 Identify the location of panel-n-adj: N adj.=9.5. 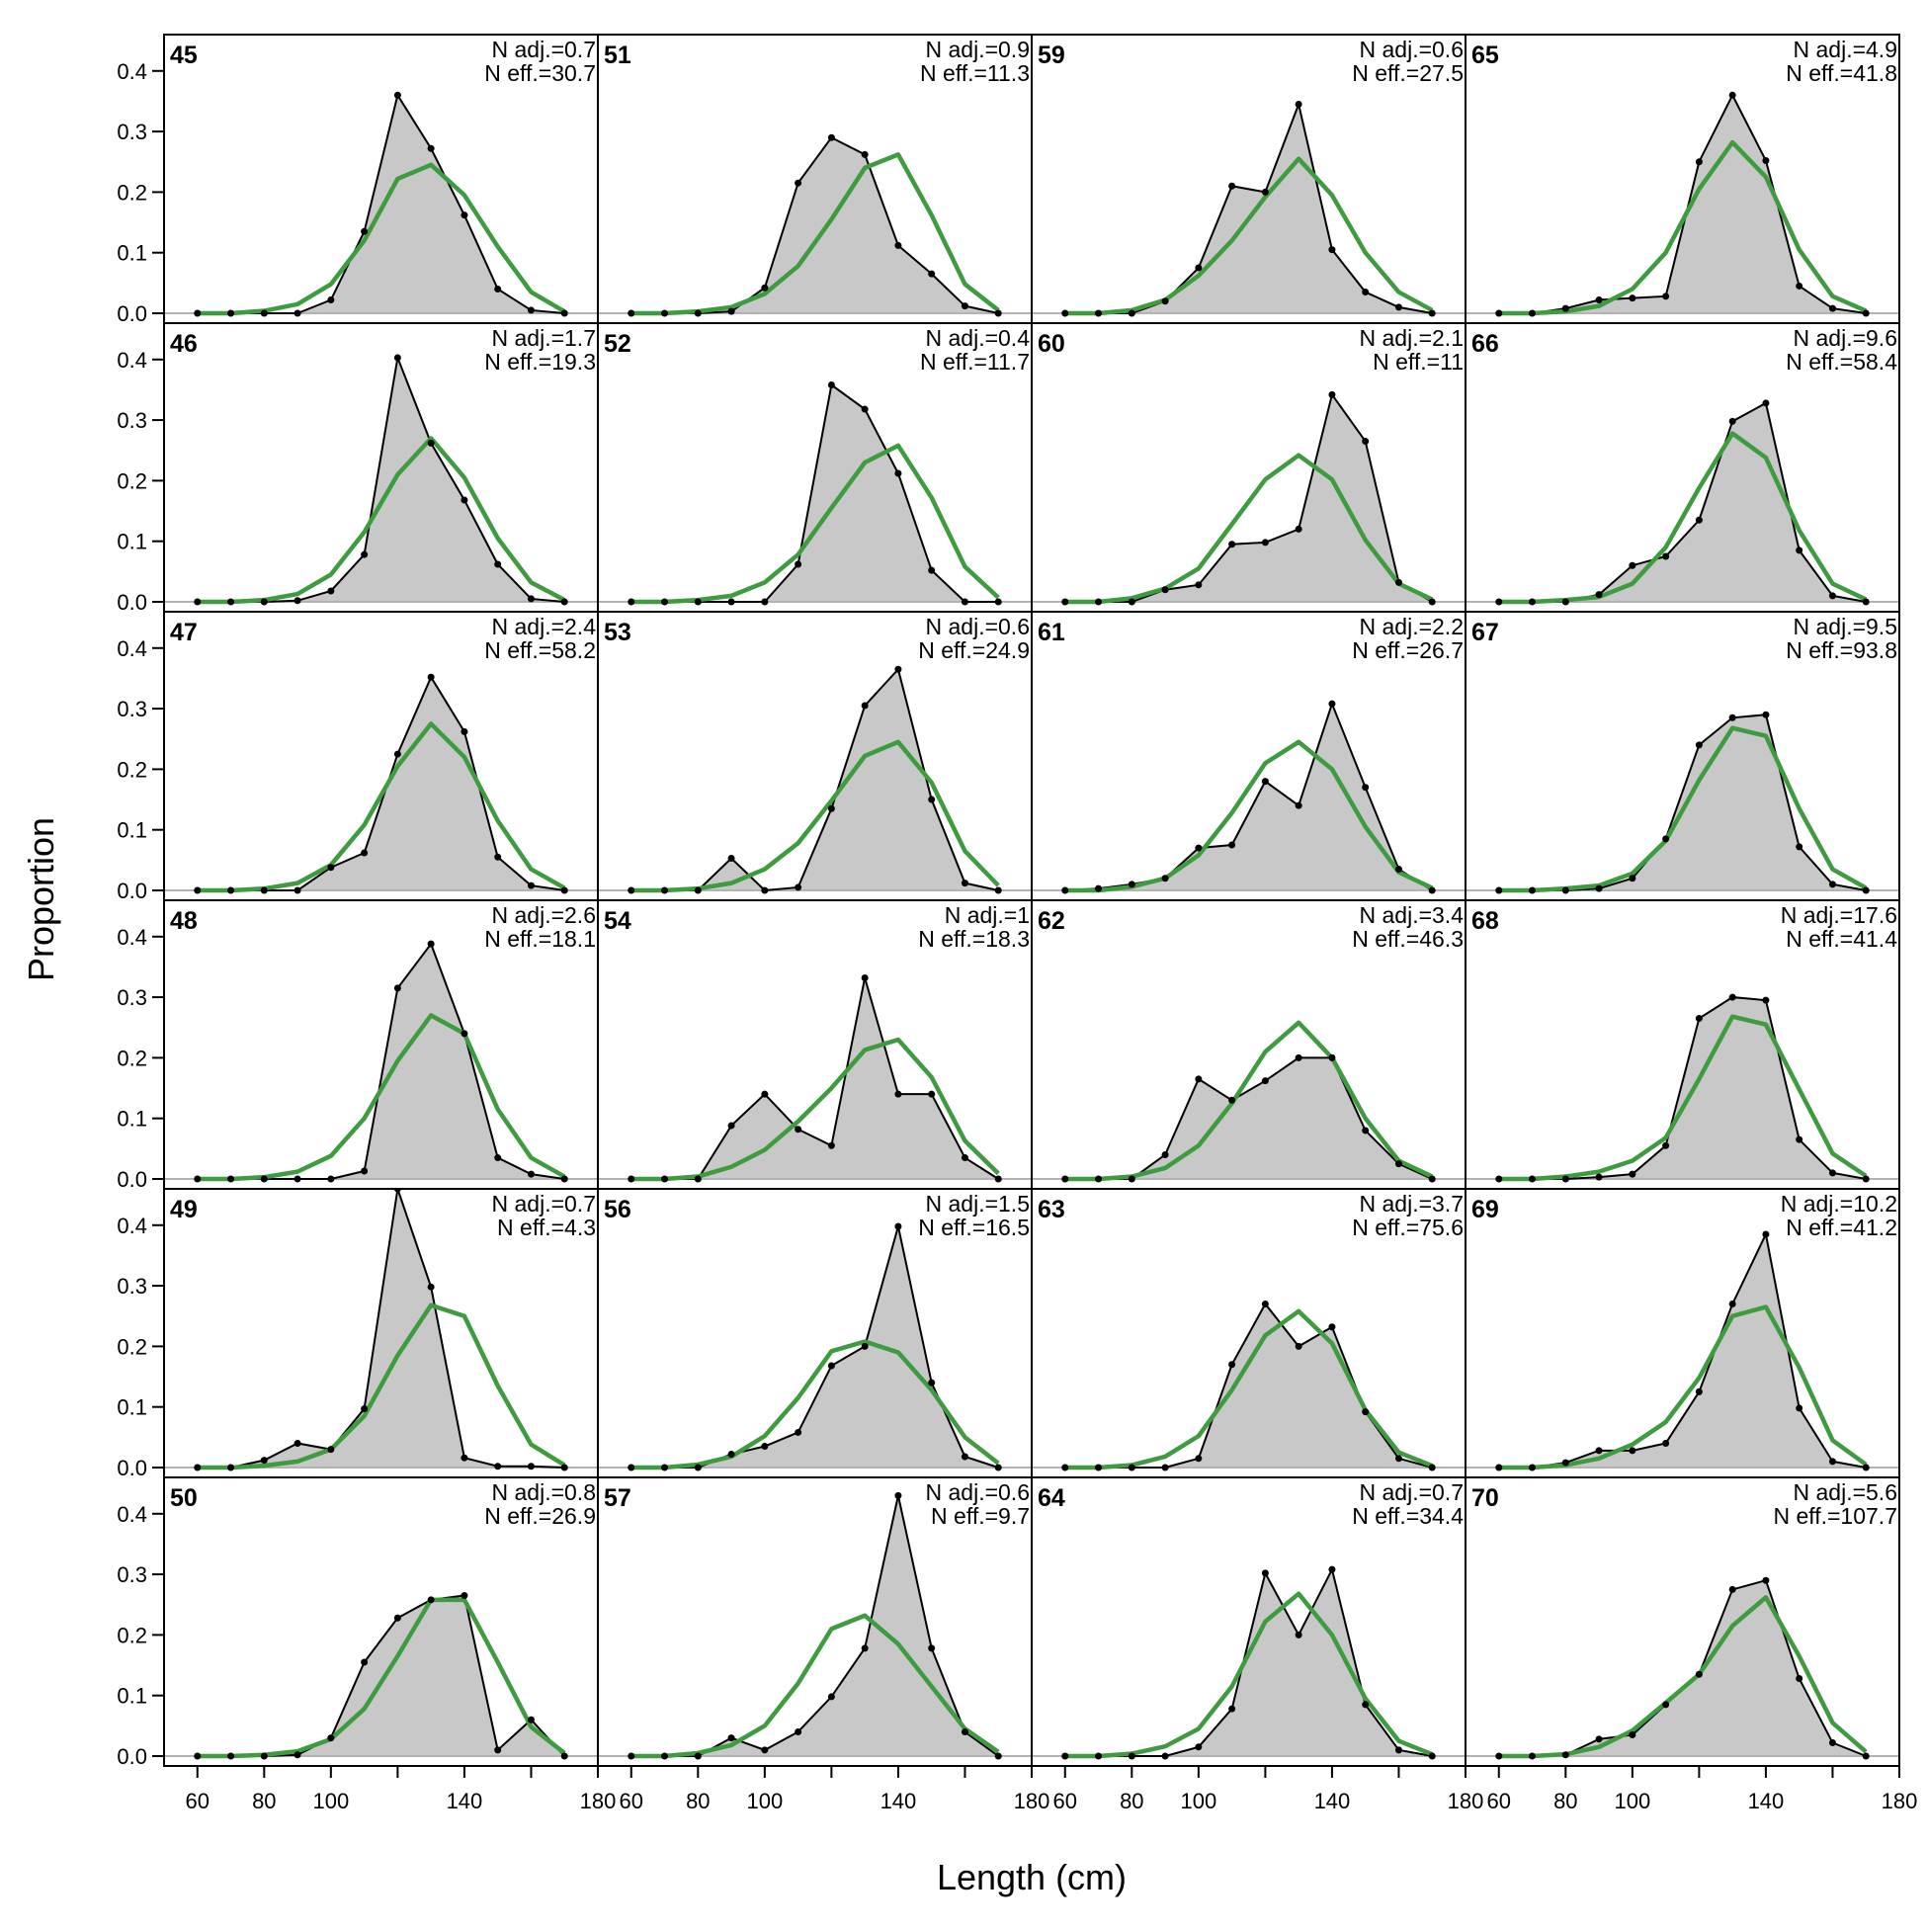
(1846, 626).